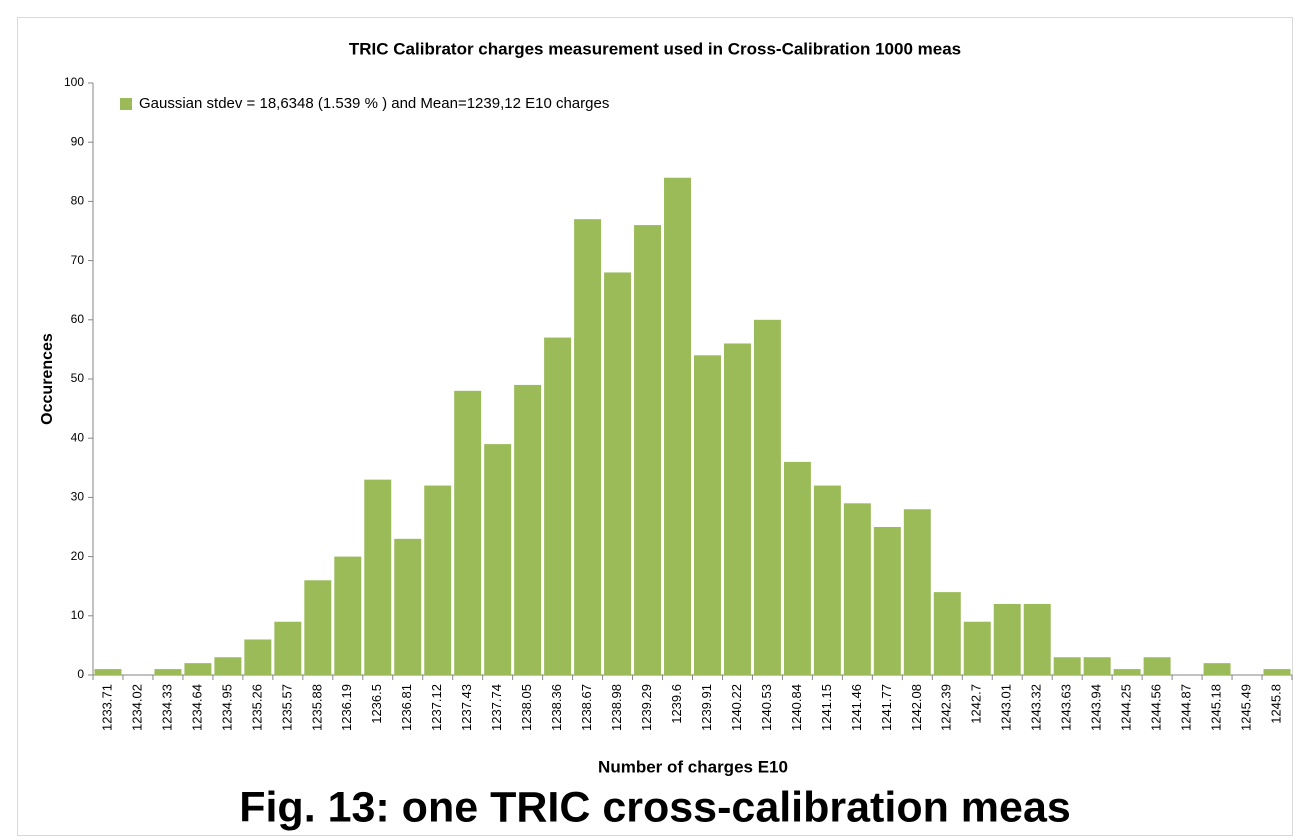  I want to click on x-tick-label: 1244.56, so click(1156, 707).